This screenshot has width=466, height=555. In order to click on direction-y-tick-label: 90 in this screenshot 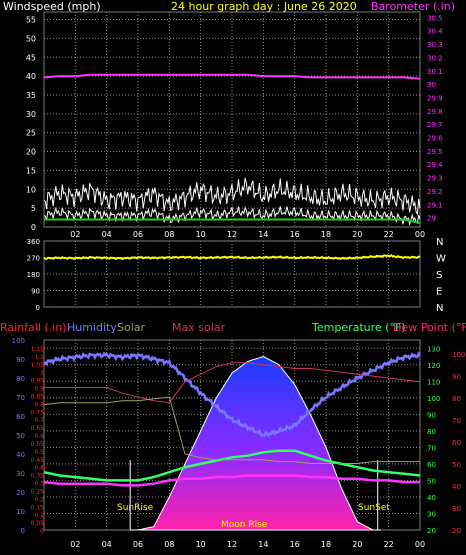, I will do `click(35, 292)`.